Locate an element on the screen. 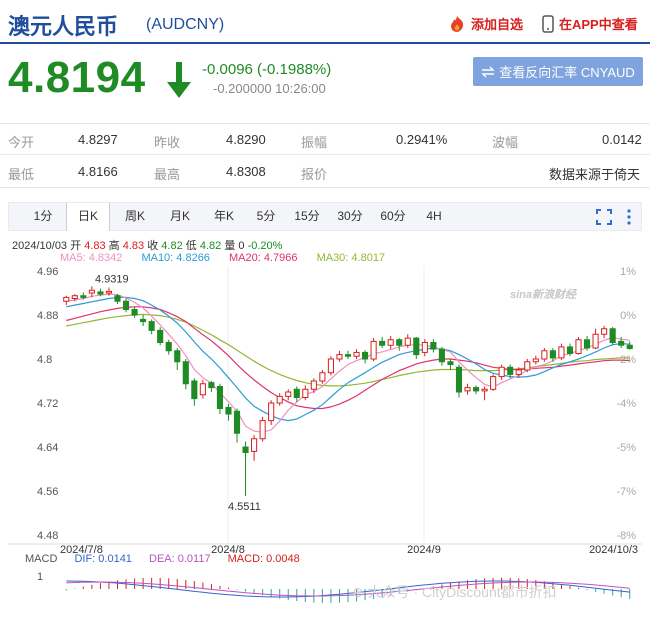 The image size is (650, 618). dea-line is located at coordinates (348, 589).